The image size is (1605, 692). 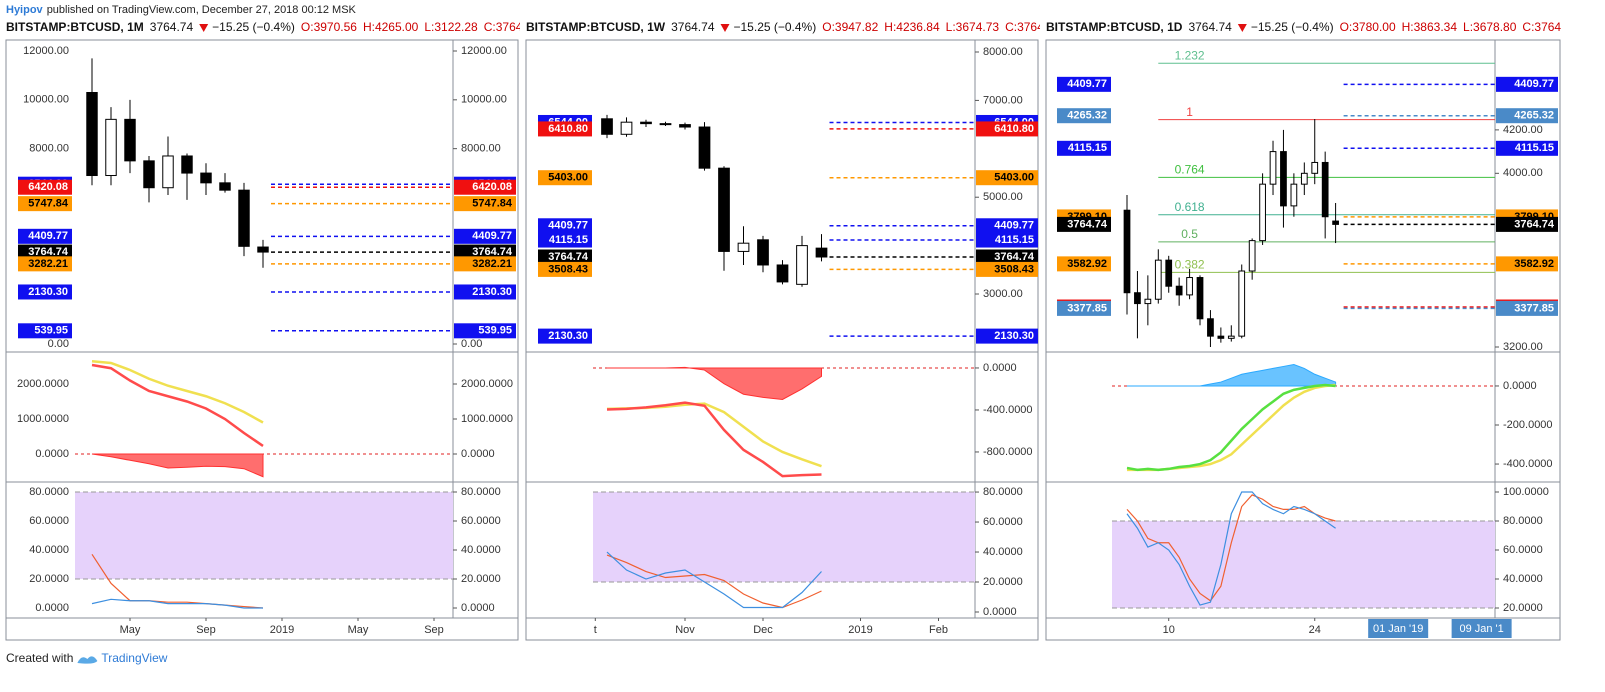 What do you see at coordinates (1008, 410) in the screenshot?
I see `y-tick-label: -400.0000` at bounding box center [1008, 410].